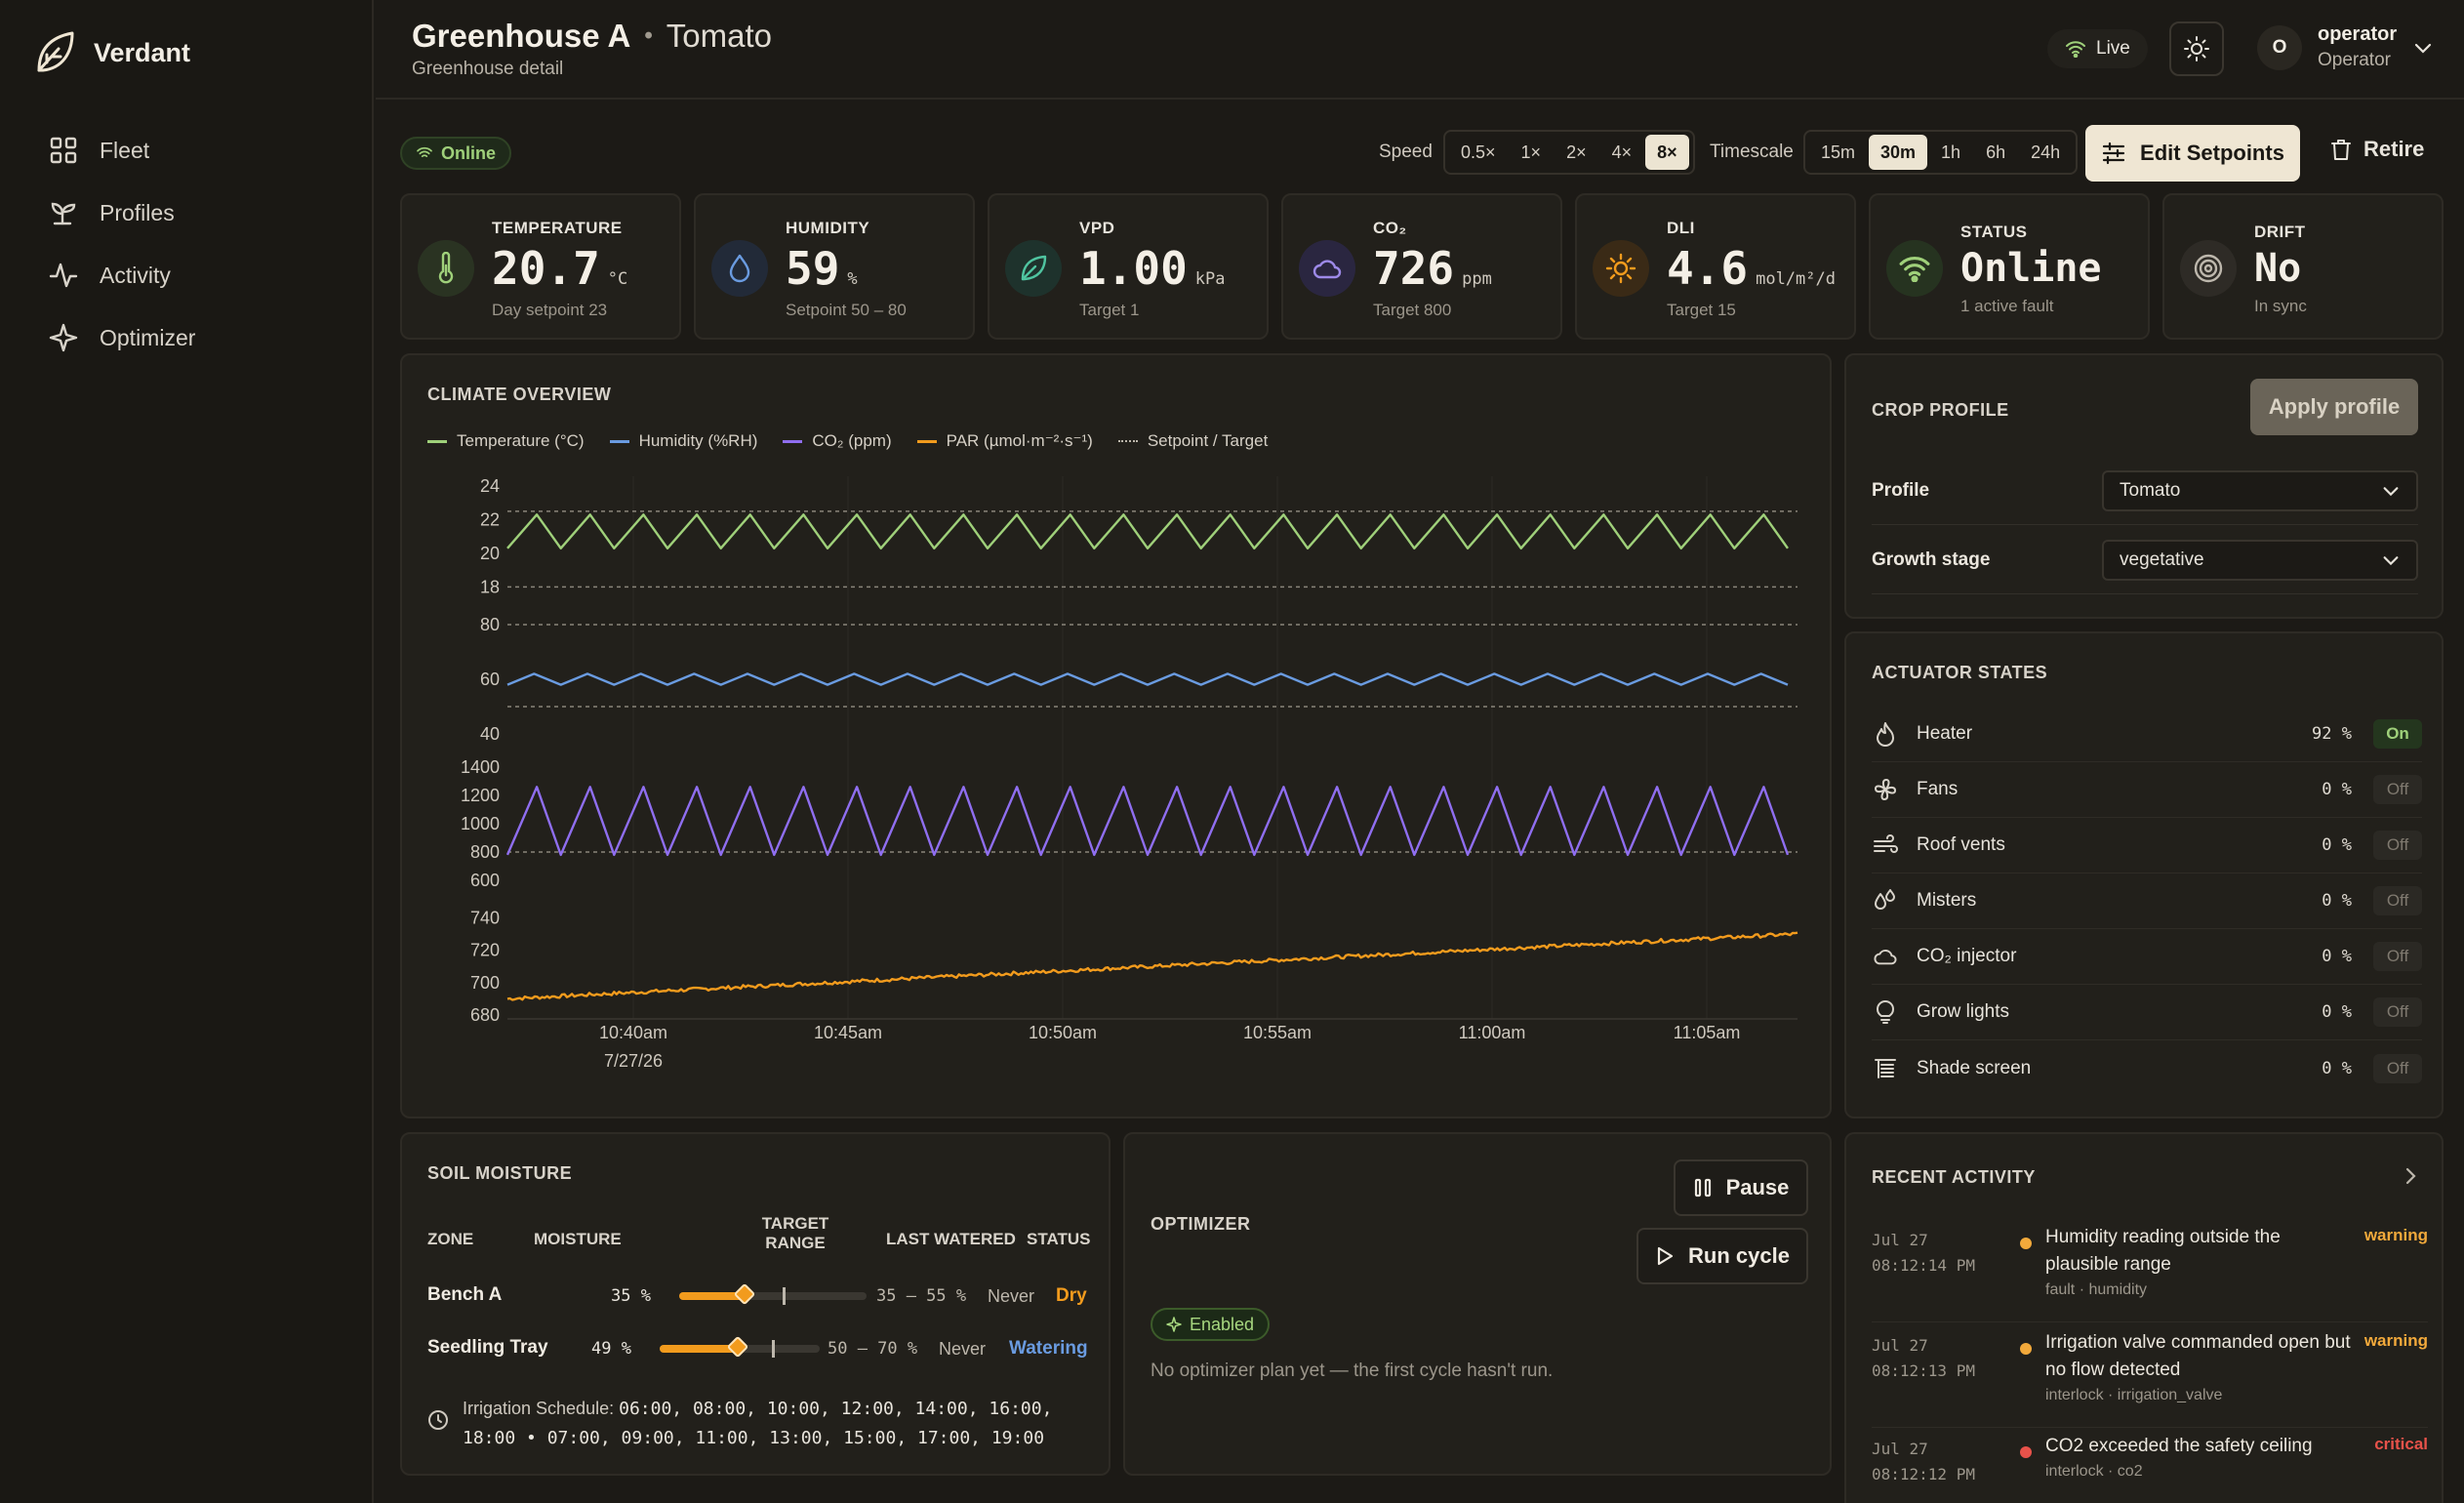  What do you see at coordinates (1211, 1324) in the screenshot?
I see `optimizer-enabled-badge: Enabled` at bounding box center [1211, 1324].